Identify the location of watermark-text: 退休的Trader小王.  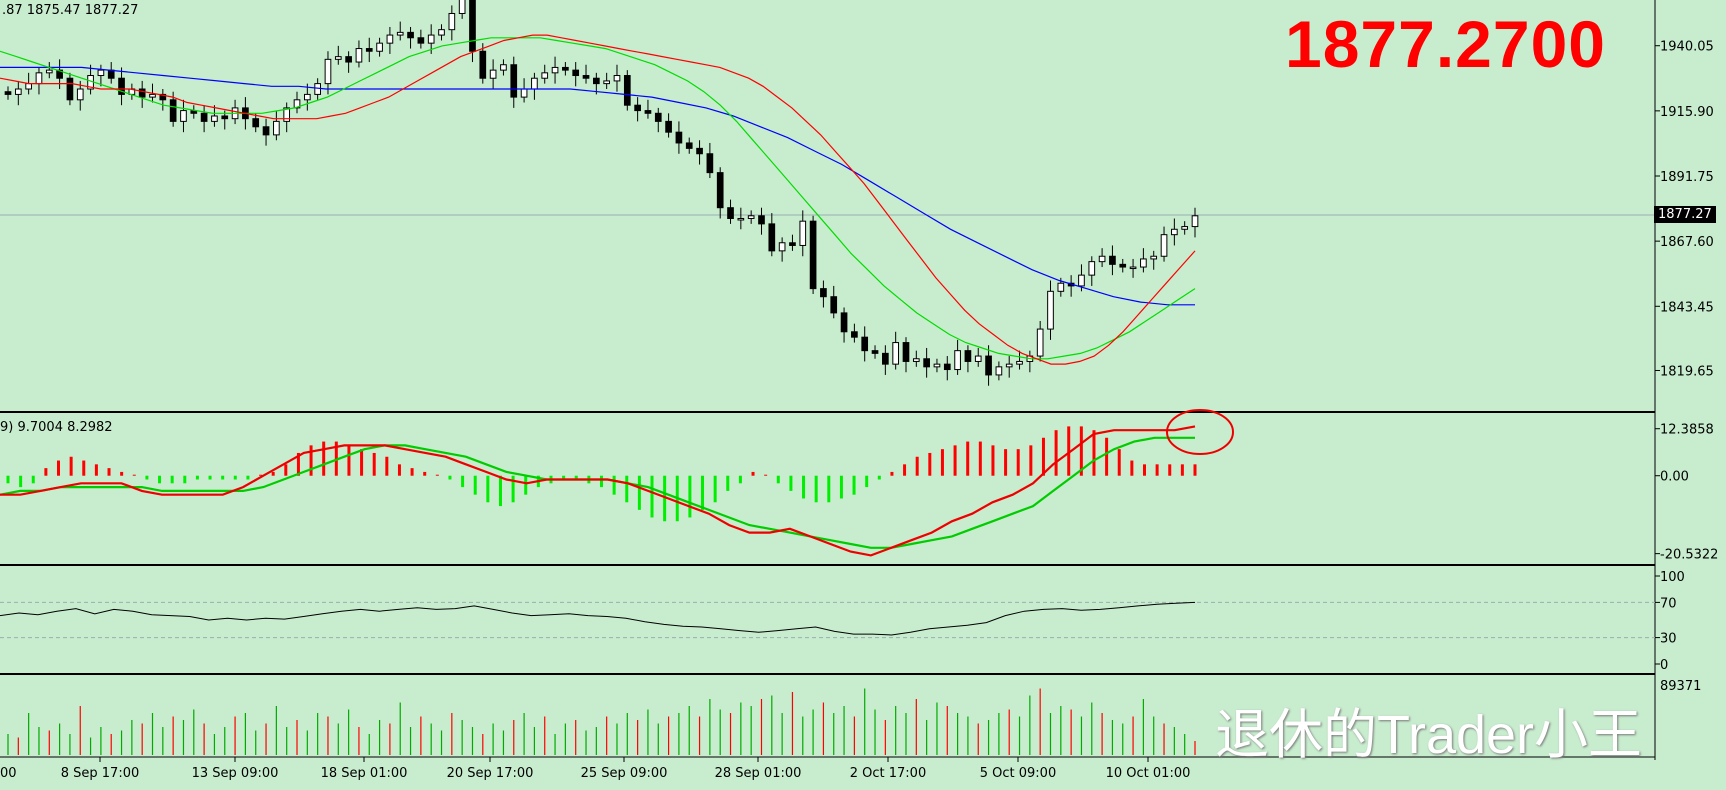
(1429, 735).